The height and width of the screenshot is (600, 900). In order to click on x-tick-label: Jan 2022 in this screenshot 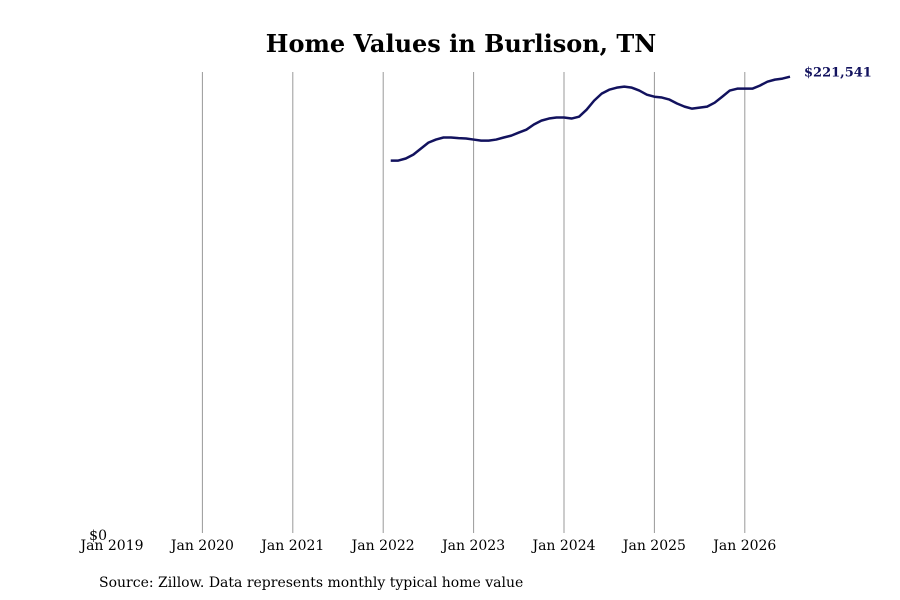, I will do `click(382, 546)`.